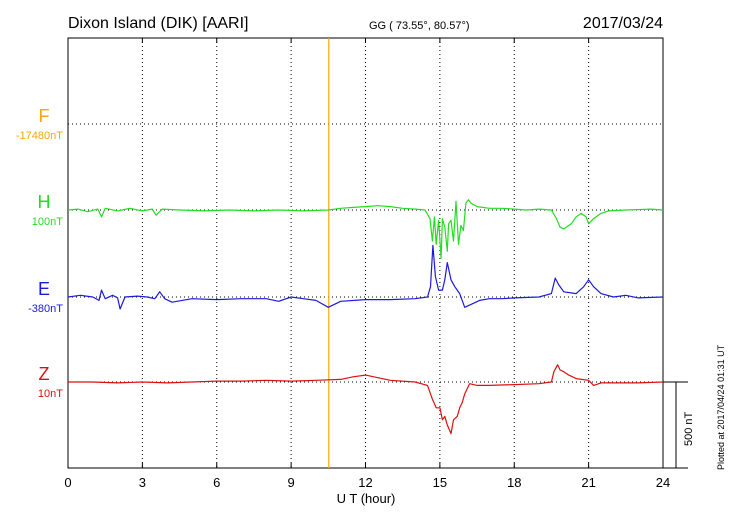 The width and height of the screenshot is (730, 520). Describe the element at coordinates (291, 482) in the screenshot. I see `x-tick-label: 9` at that location.